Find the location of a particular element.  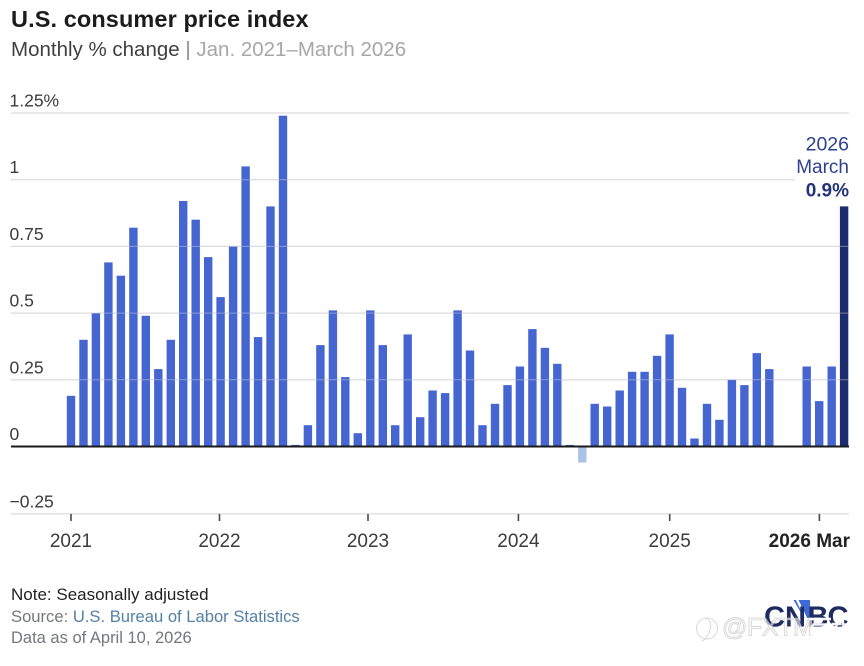

svg-text: @FXTM is located at coordinates (767, 628).